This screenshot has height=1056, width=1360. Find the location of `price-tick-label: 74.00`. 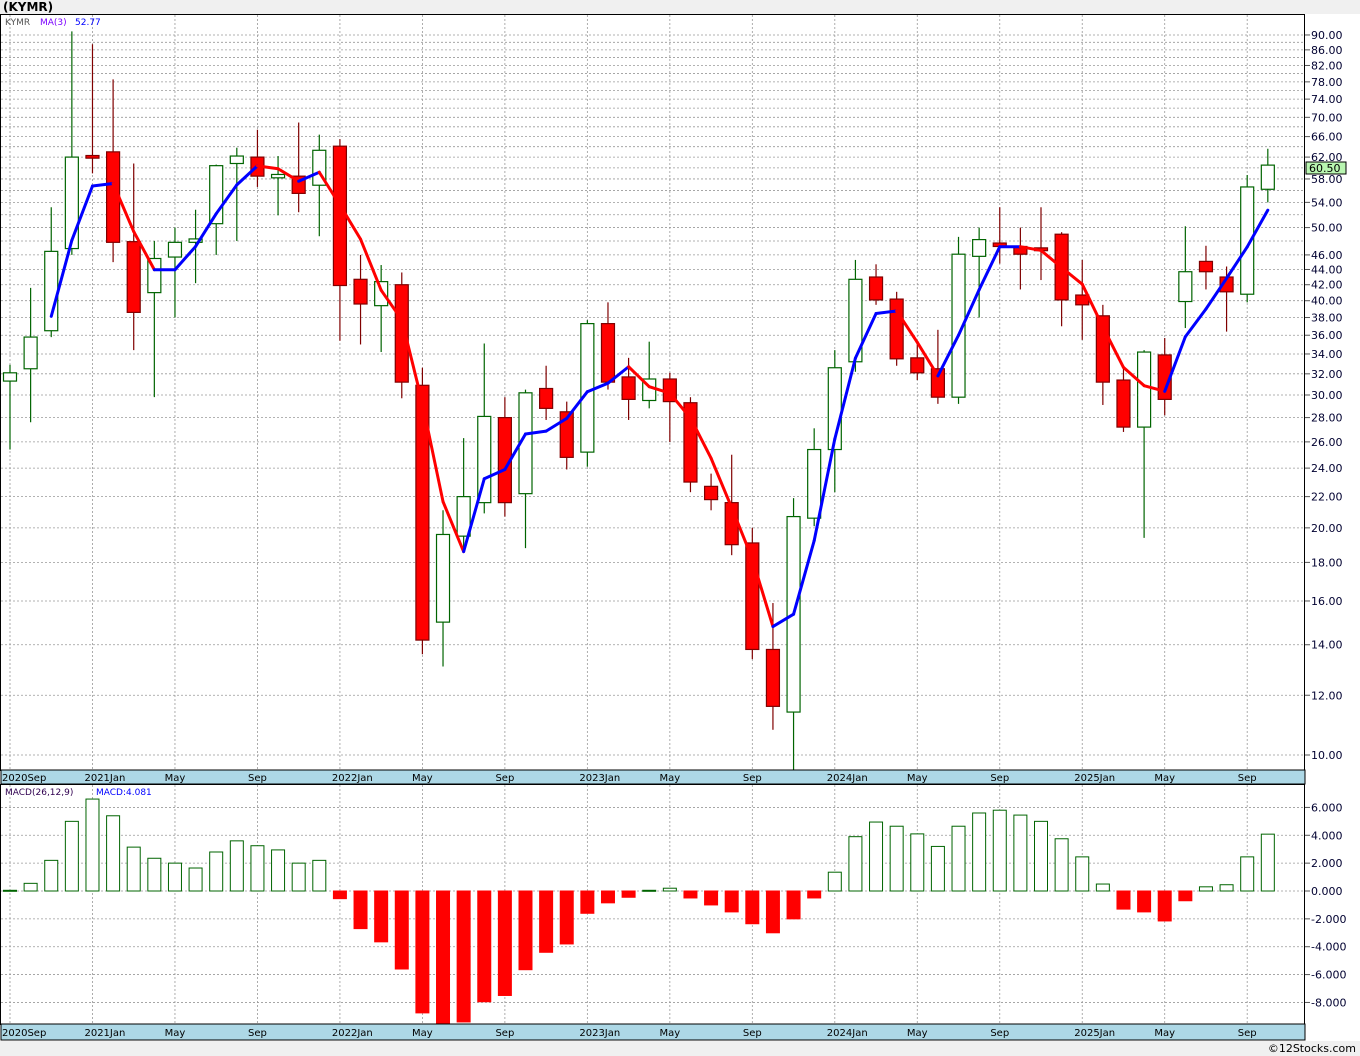

price-tick-label: 74.00 is located at coordinates (1327, 99).